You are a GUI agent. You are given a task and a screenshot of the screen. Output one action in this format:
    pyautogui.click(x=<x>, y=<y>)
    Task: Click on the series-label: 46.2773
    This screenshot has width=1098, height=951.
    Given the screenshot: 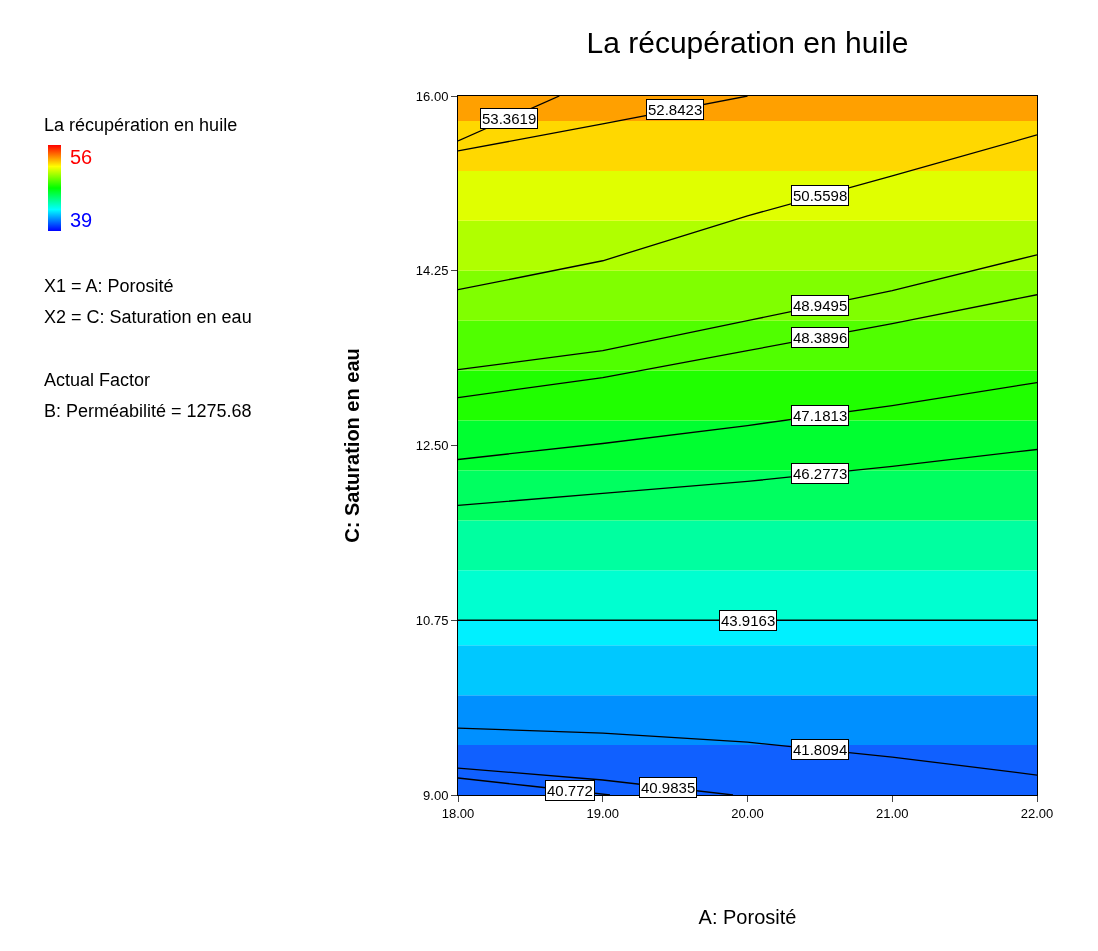 What is the action you would take?
    pyautogui.click(x=820, y=473)
    